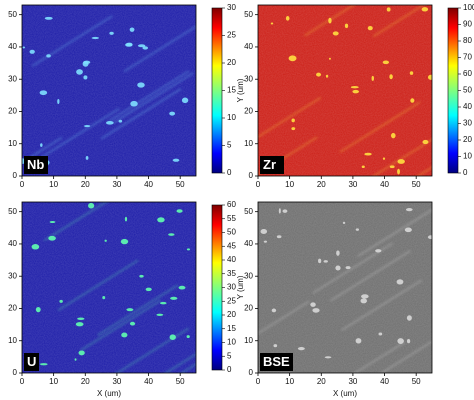  What do you see at coordinates (231, 7) in the screenshot?
I see `colorbar-tick-label: 30` at bounding box center [231, 7].